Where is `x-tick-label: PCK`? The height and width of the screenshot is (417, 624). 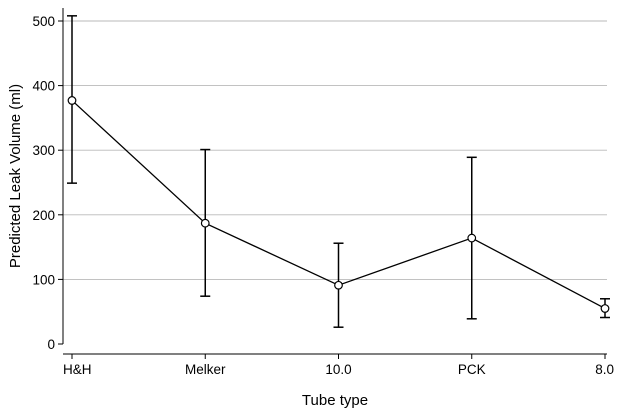 x-tick-label: PCK is located at coordinates (472, 369).